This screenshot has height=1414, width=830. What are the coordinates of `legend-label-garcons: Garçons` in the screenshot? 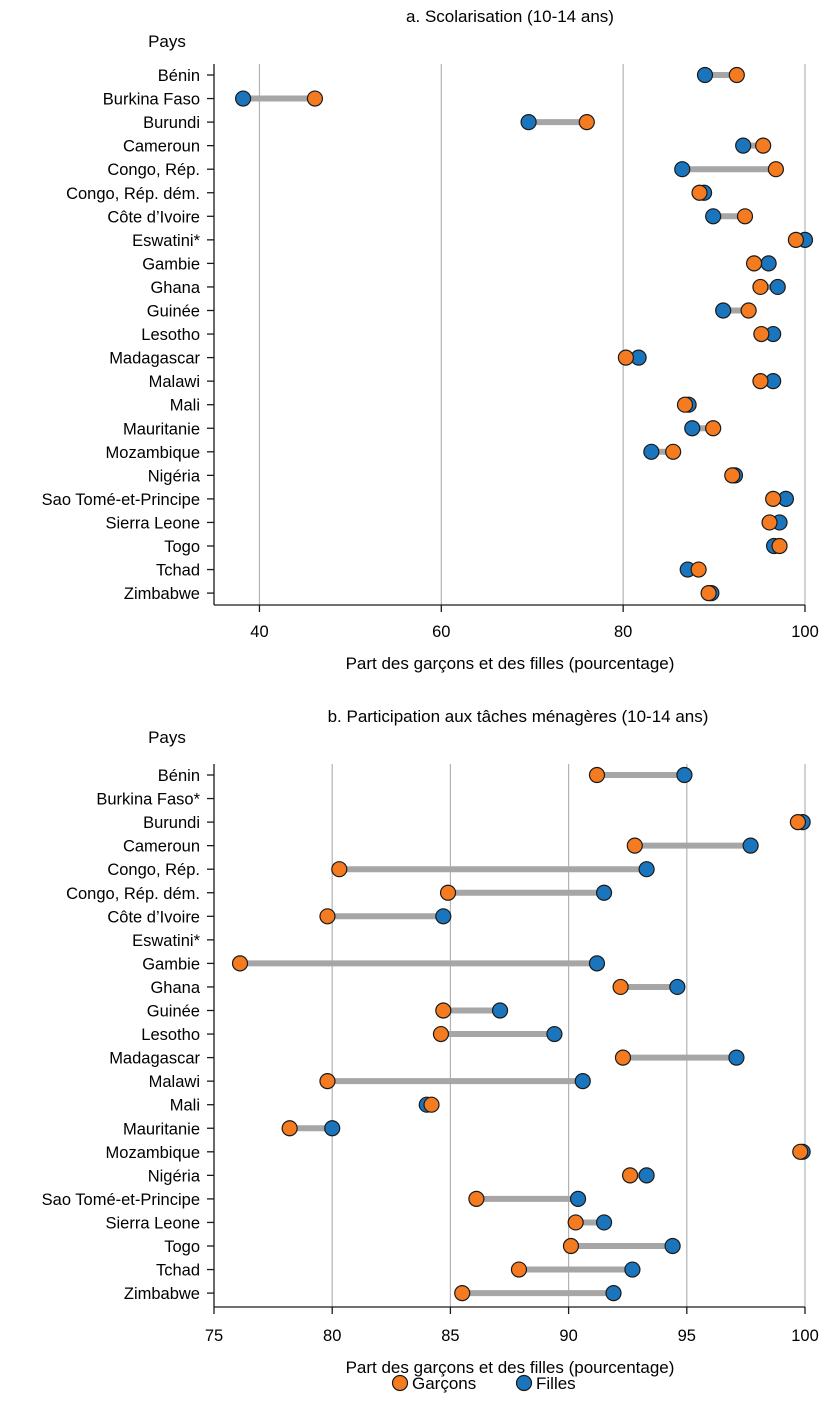 It's located at (444, 1383).